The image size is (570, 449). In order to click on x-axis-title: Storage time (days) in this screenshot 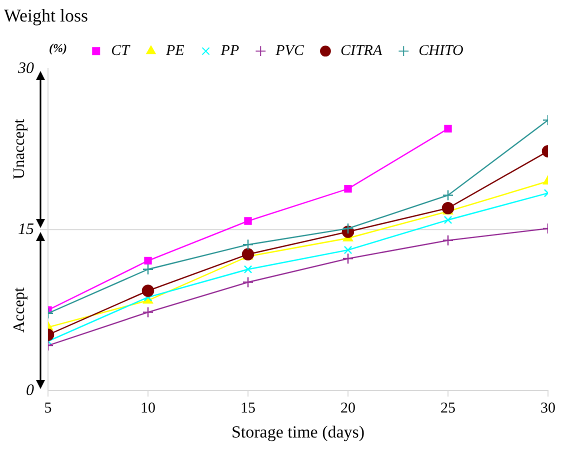, I will do `click(298, 432)`.